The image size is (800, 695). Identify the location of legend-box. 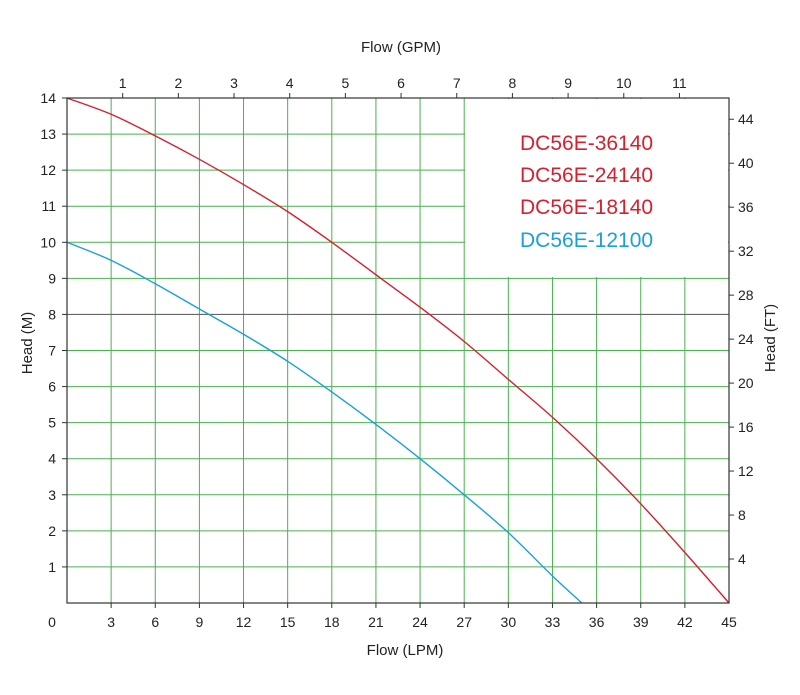
(596, 188).